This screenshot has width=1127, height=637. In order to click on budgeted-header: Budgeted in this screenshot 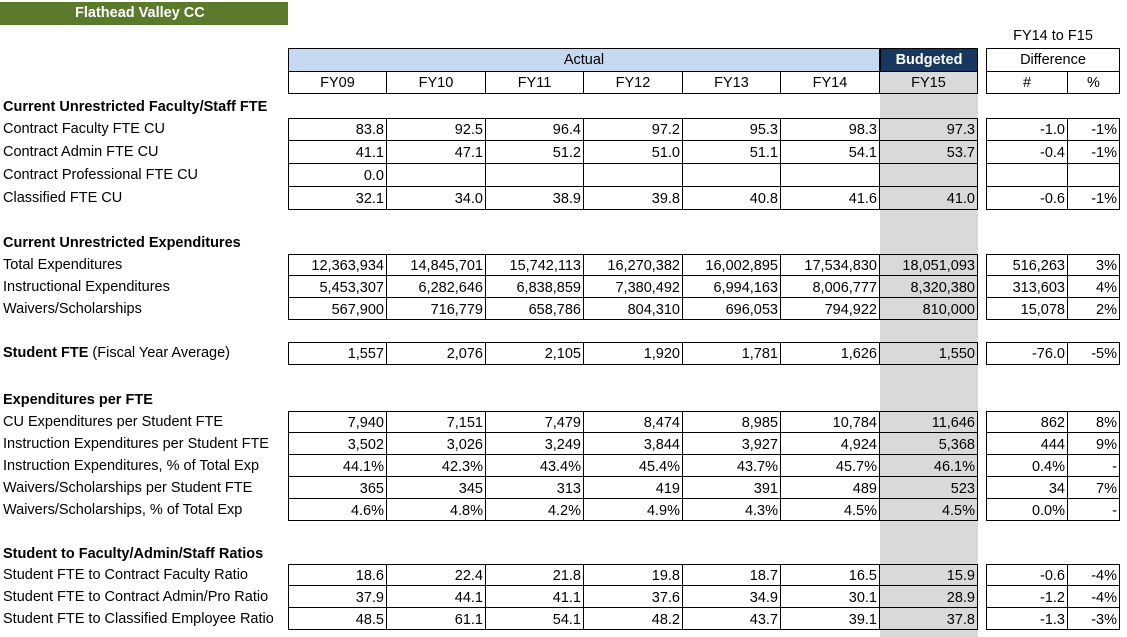, I will do `click(929, 60)`.